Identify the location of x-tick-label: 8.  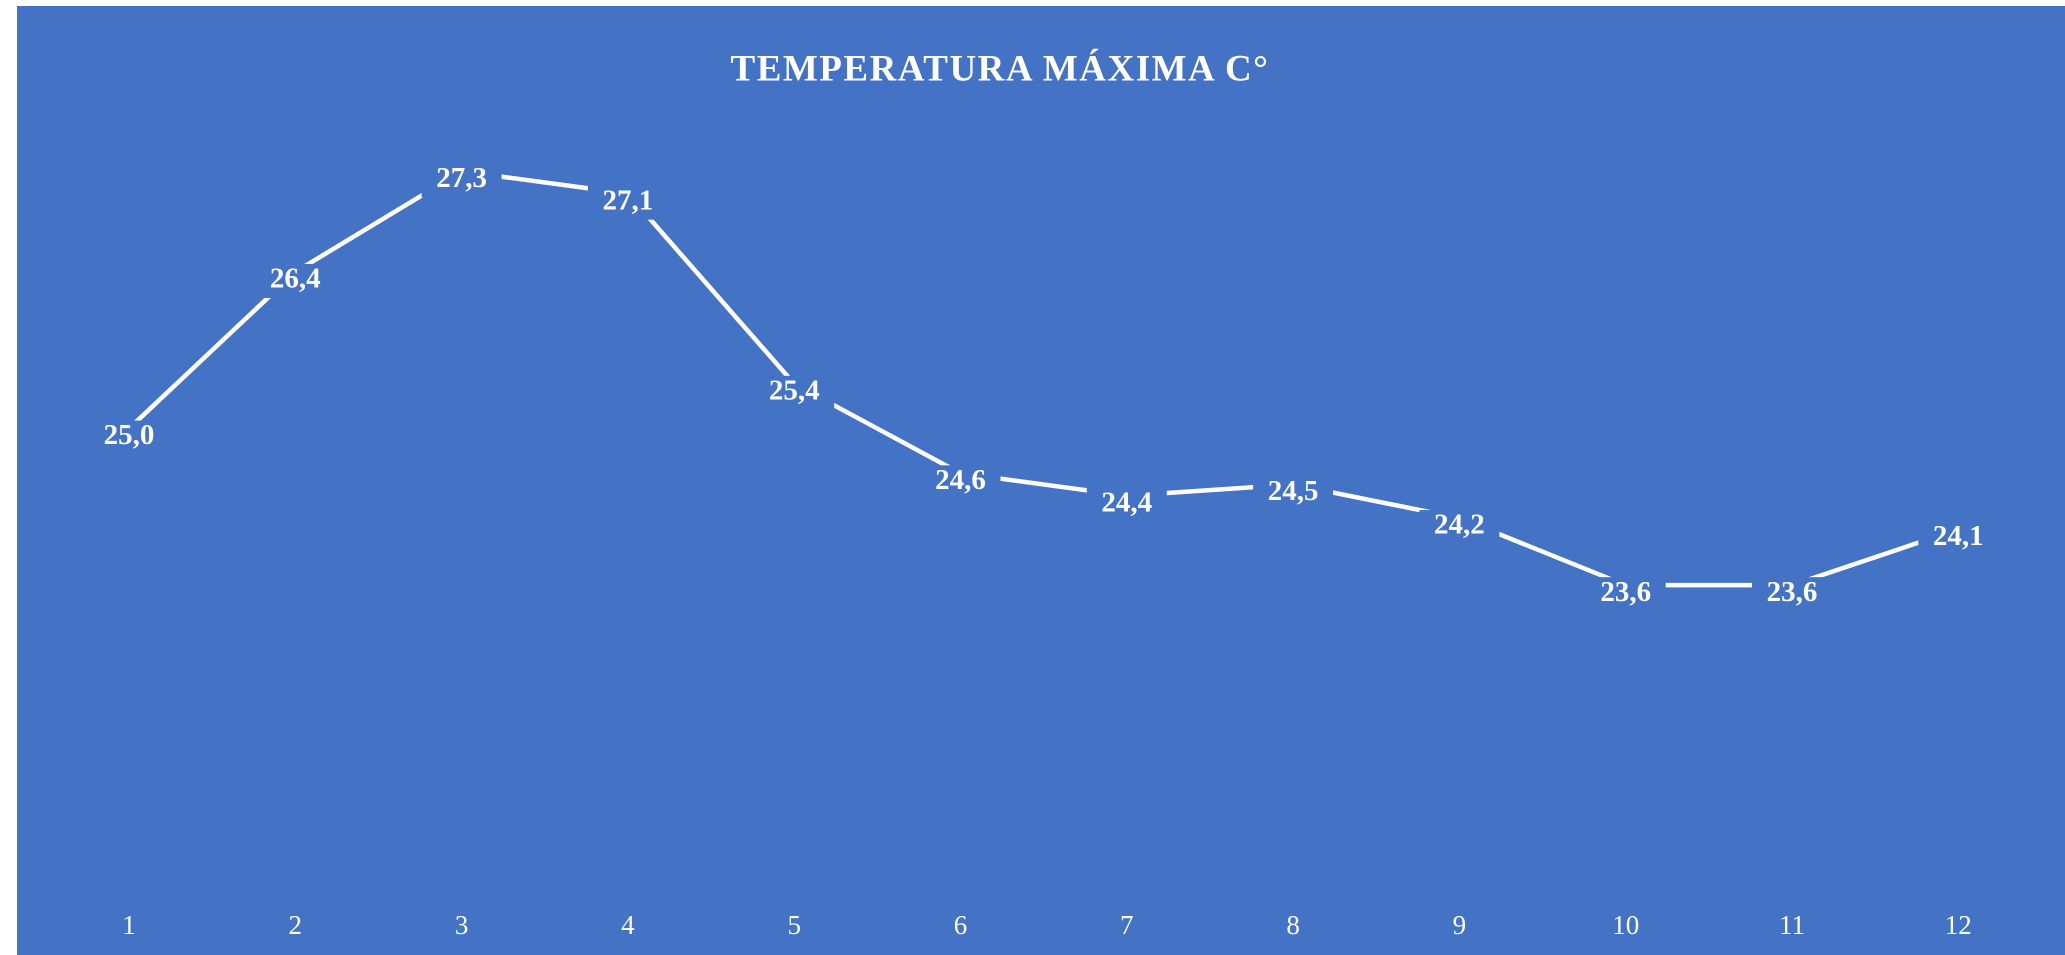
(1293, 925).